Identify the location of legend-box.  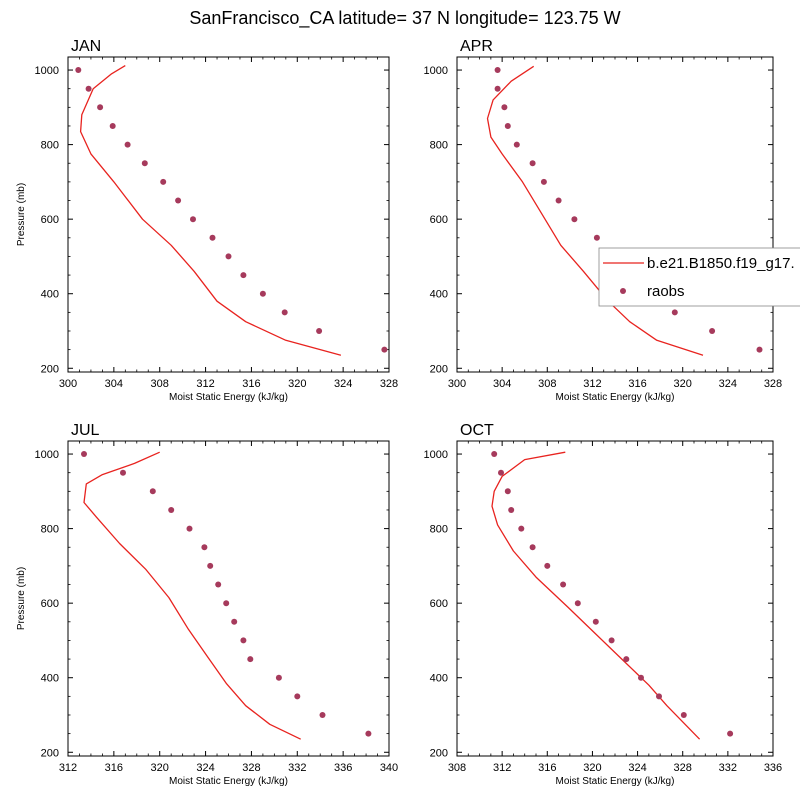
(699, 277).